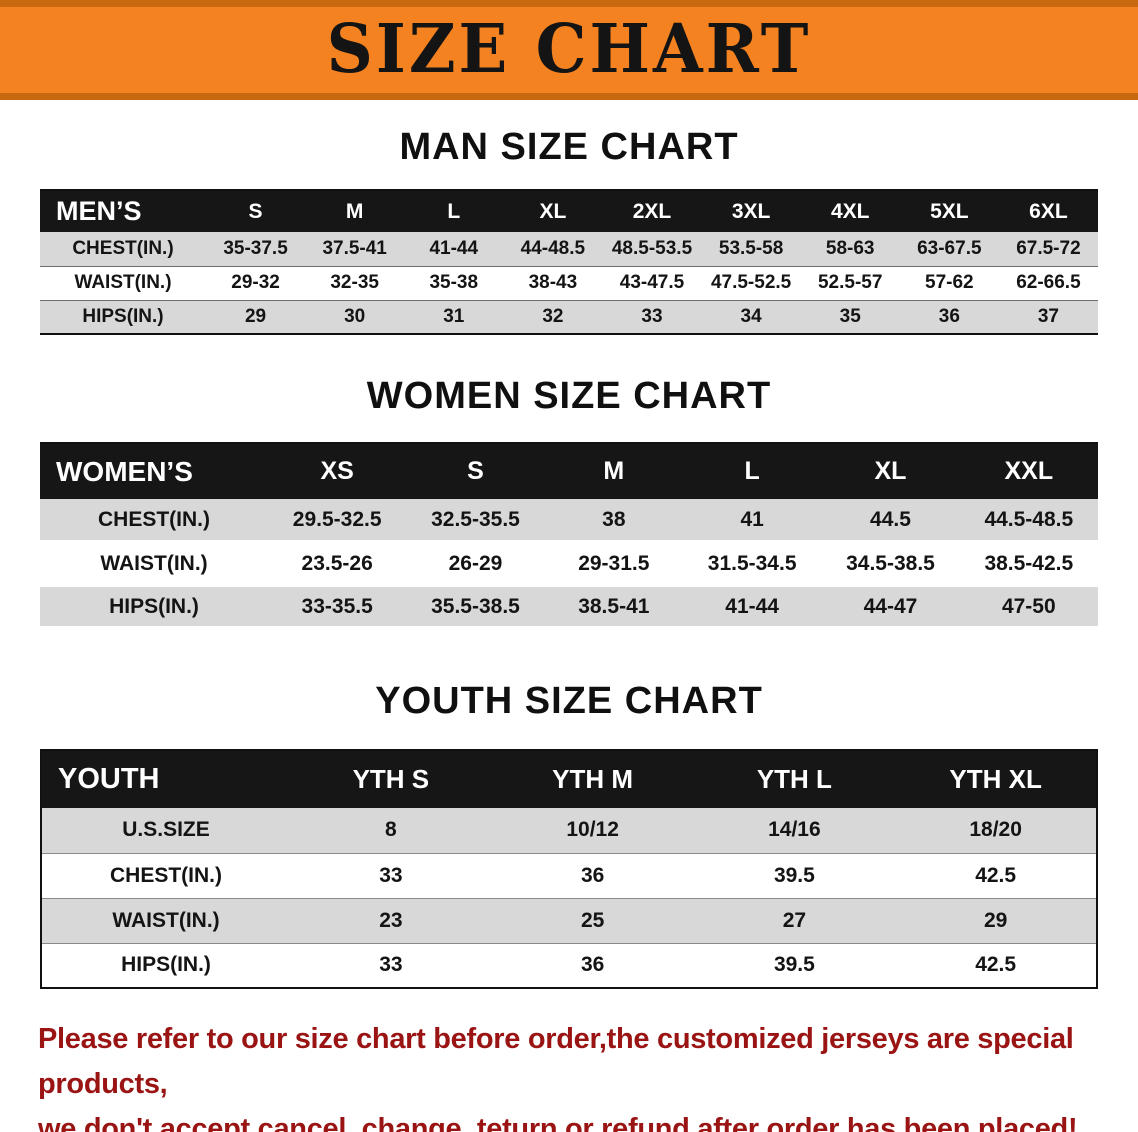 Image resolution: width=1138 pixels, height=1132 pixels. What do you see at coordinates (355, 316) in the screenshot?
I see `size-value-cell: 30` at bounding box center [355, 316].